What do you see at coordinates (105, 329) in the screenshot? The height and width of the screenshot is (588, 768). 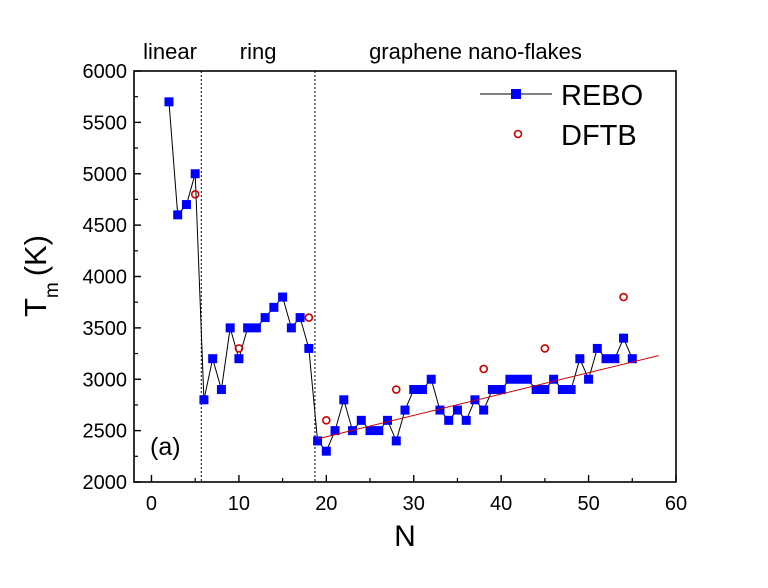 I see `y-tick-label: 3500` at bounding box center [105, 329].